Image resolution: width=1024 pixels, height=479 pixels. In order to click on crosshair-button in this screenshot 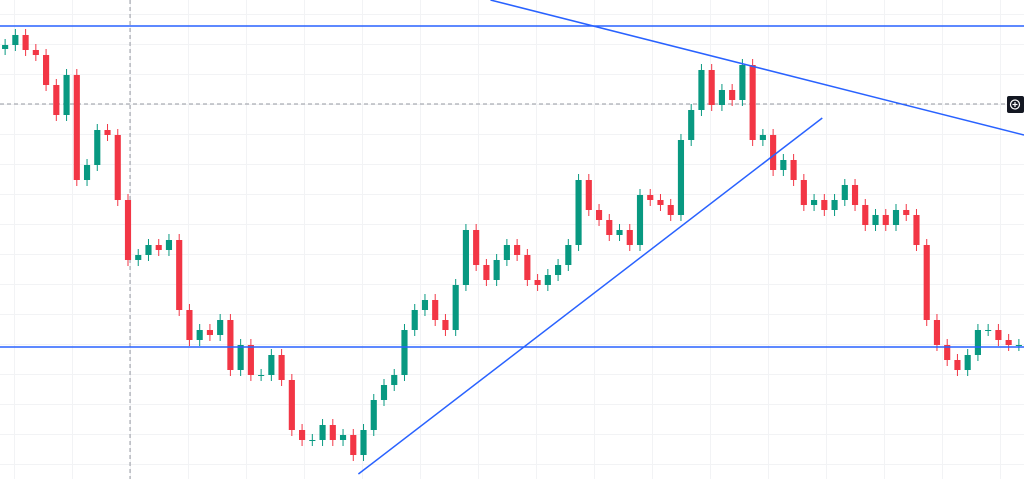, I will do `click(1015, 104)`.